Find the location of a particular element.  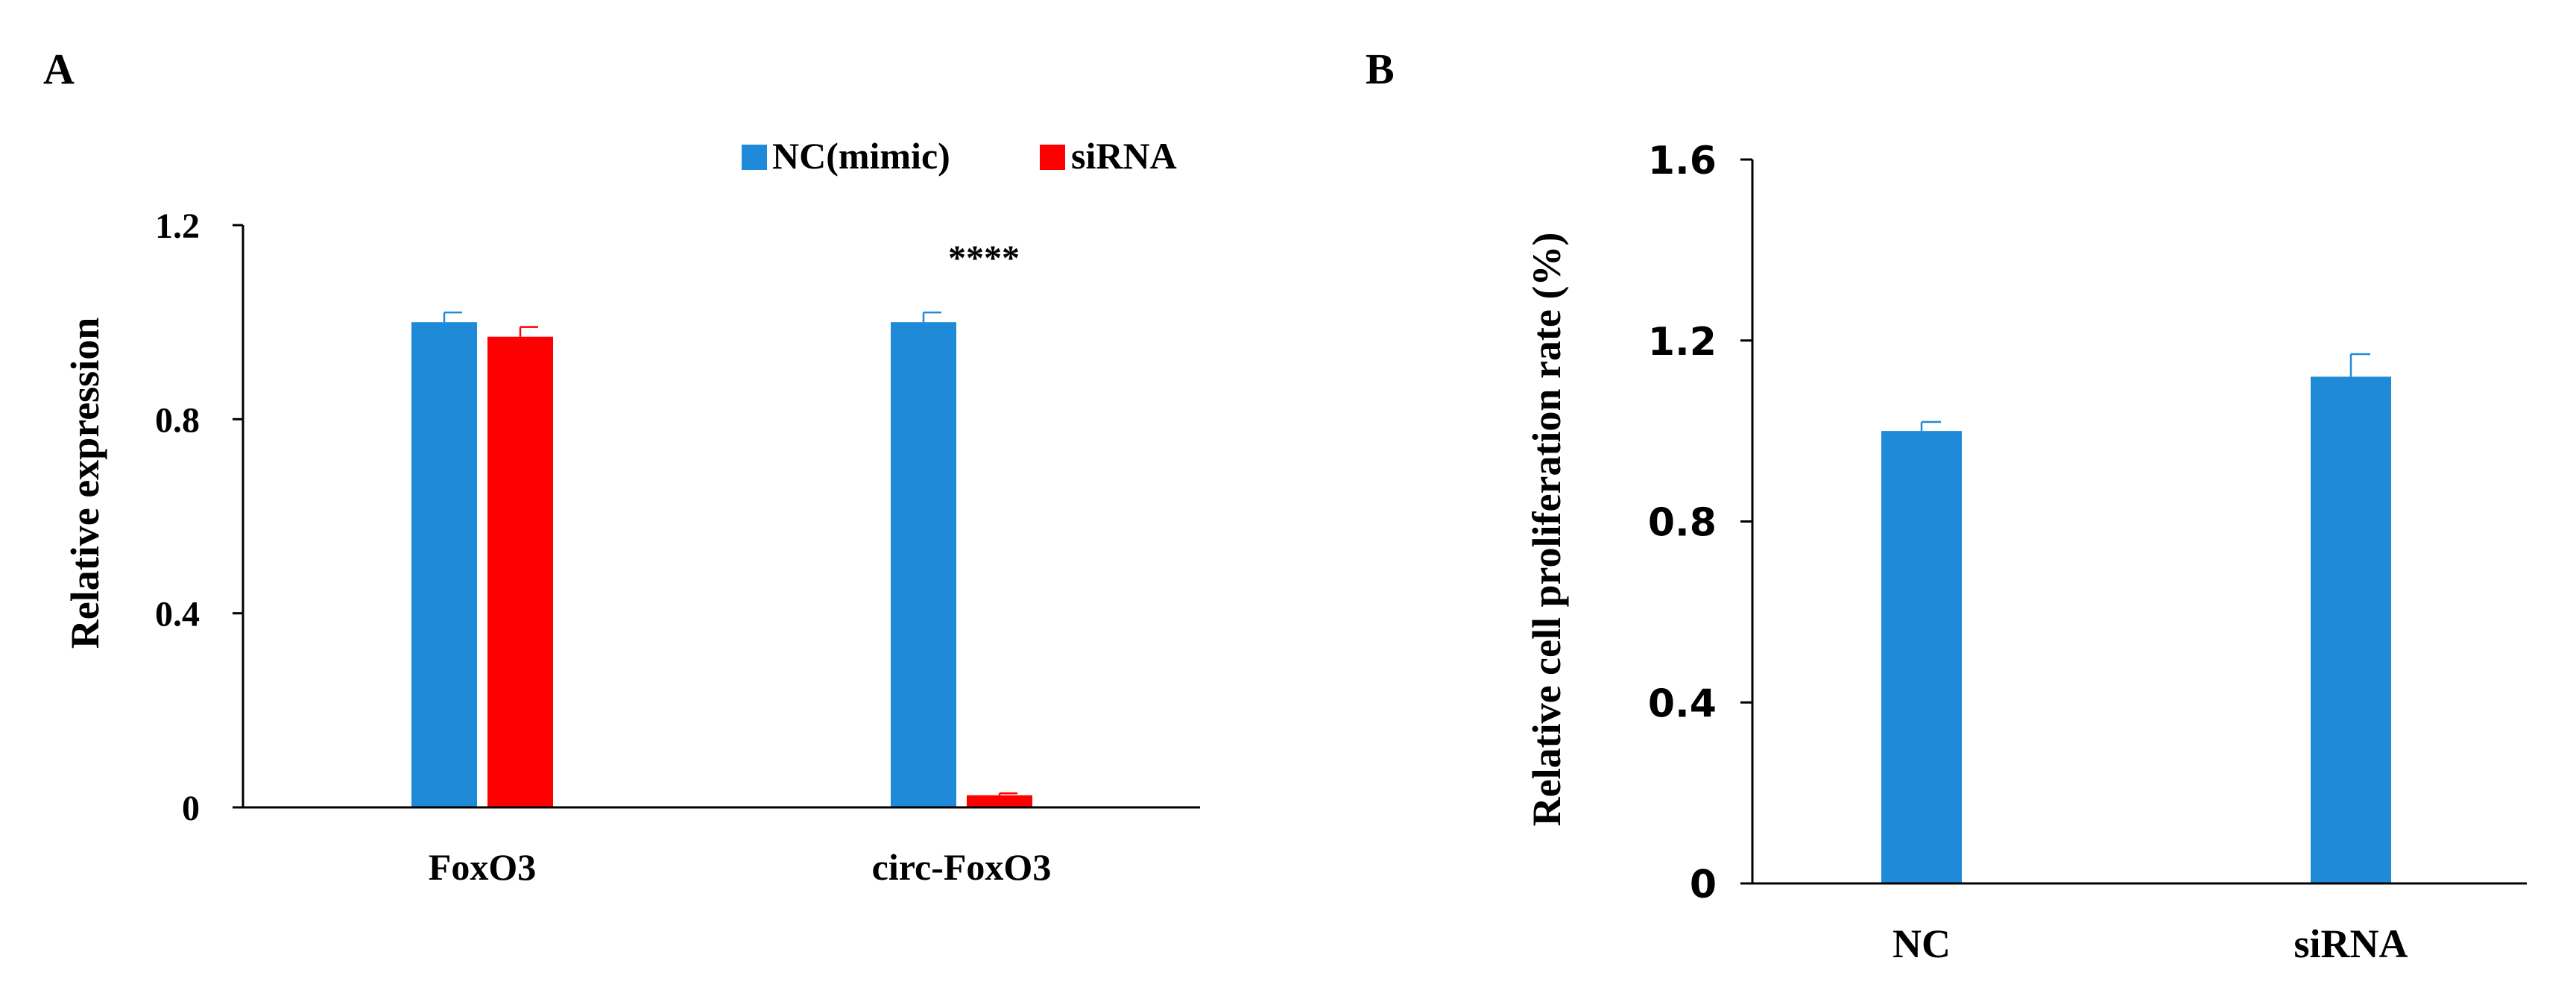

y-tick-label-b-1: 0.4 is located at coordinates (1683, 703).